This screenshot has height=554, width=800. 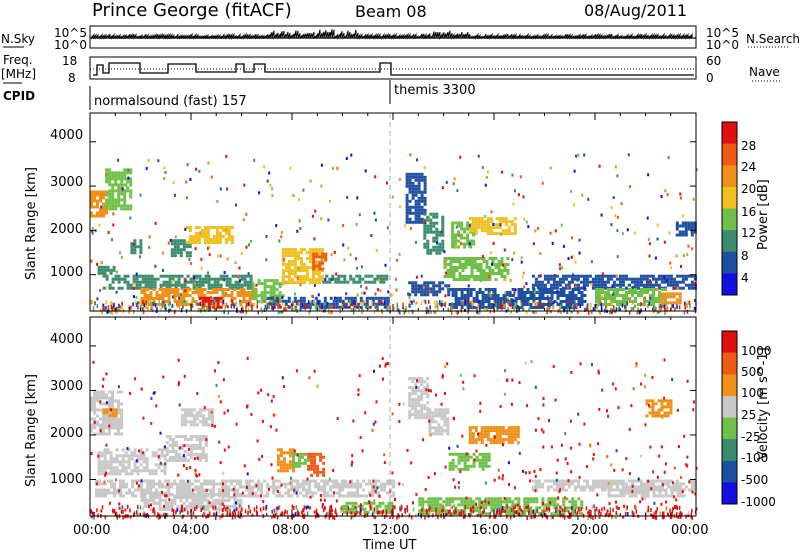 What do you see at coordinates (392, 34) in the screenshot?
I see `nsky-line` at bounding box center [392, 34].